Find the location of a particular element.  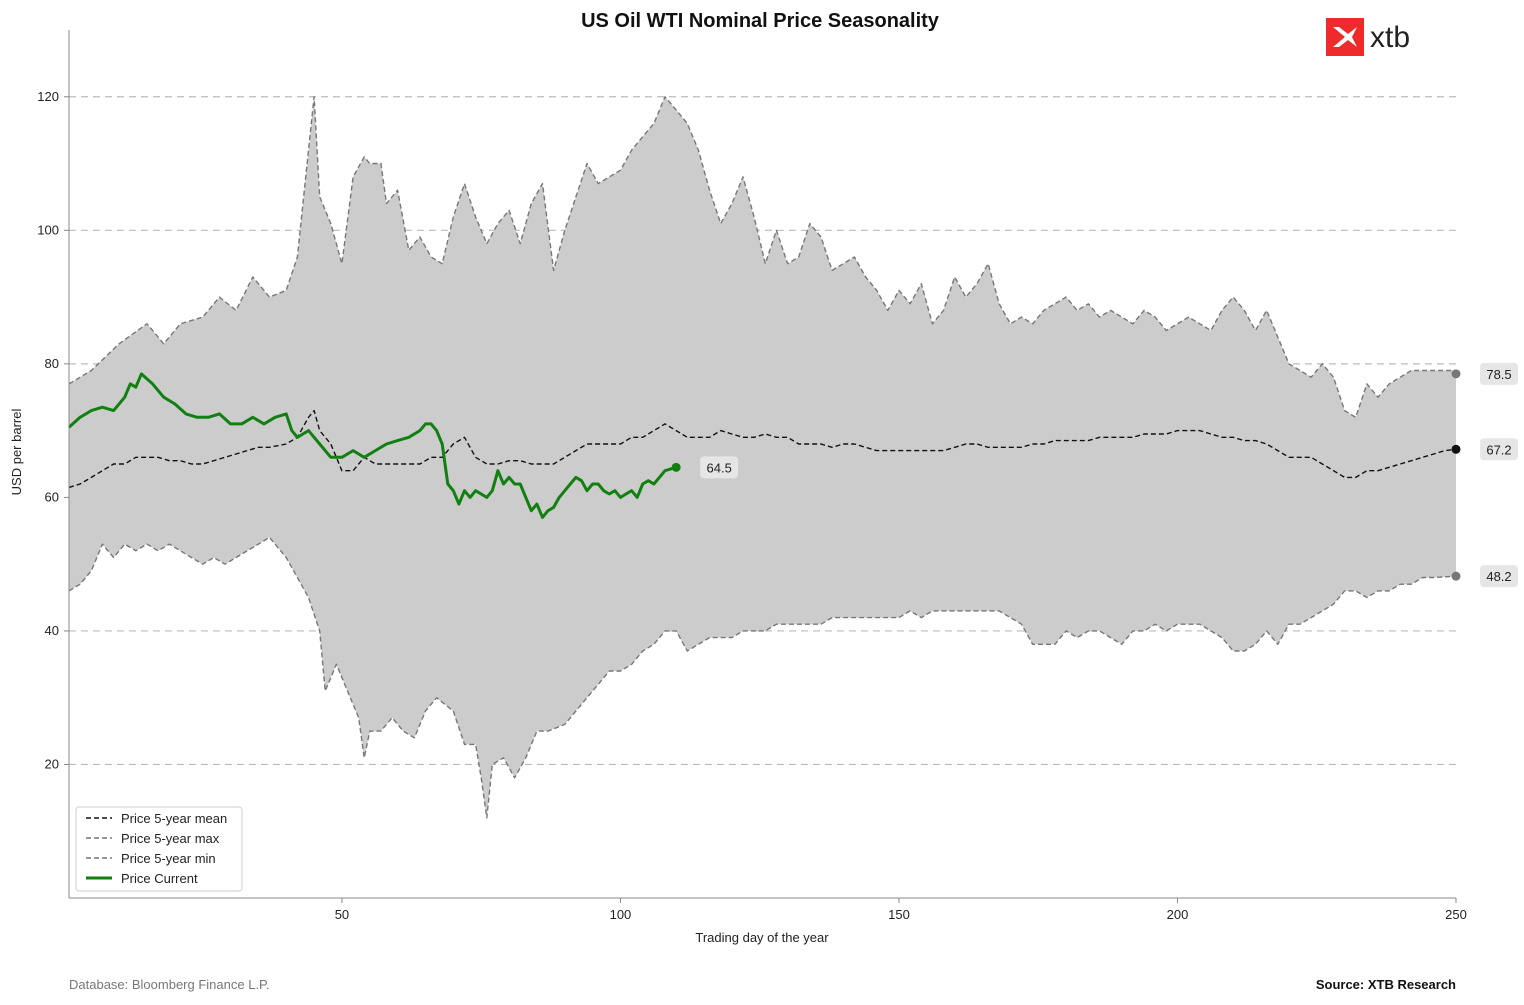

end-label-price-5-year-max: 78.5 is located at coordinates (1498, 374).